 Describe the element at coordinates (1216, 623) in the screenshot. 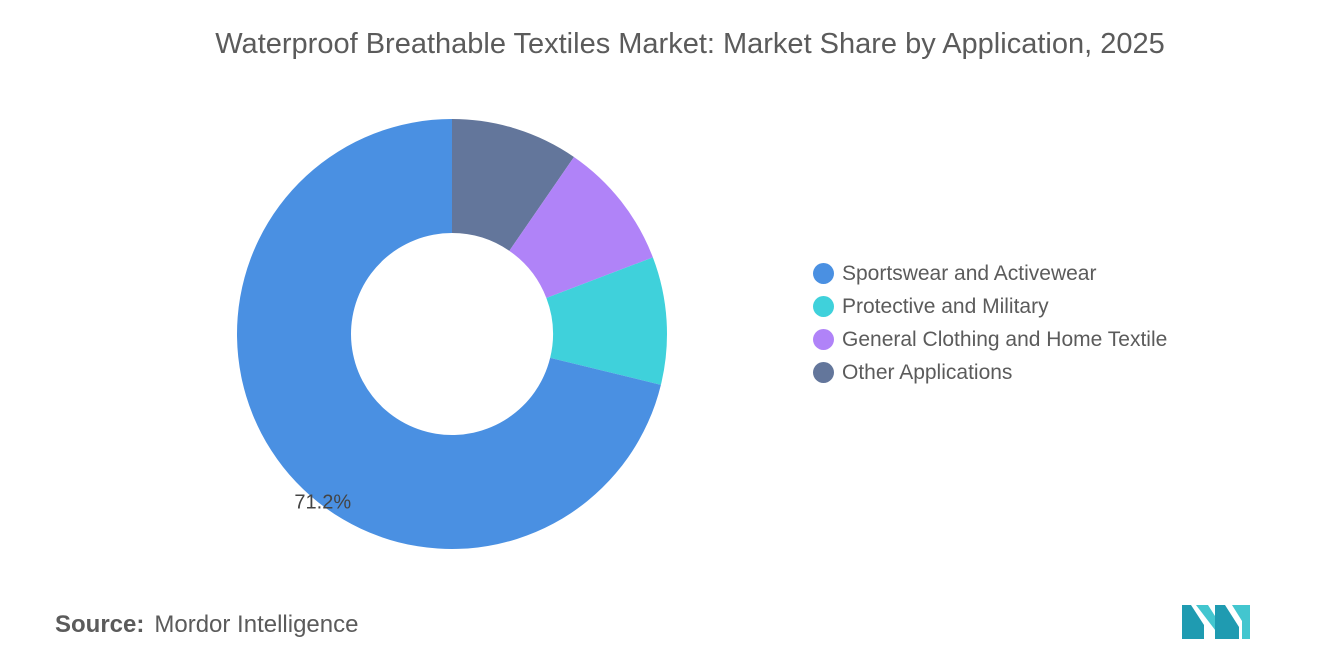

I see `mordor-intelligence-logo-icon` at that location.